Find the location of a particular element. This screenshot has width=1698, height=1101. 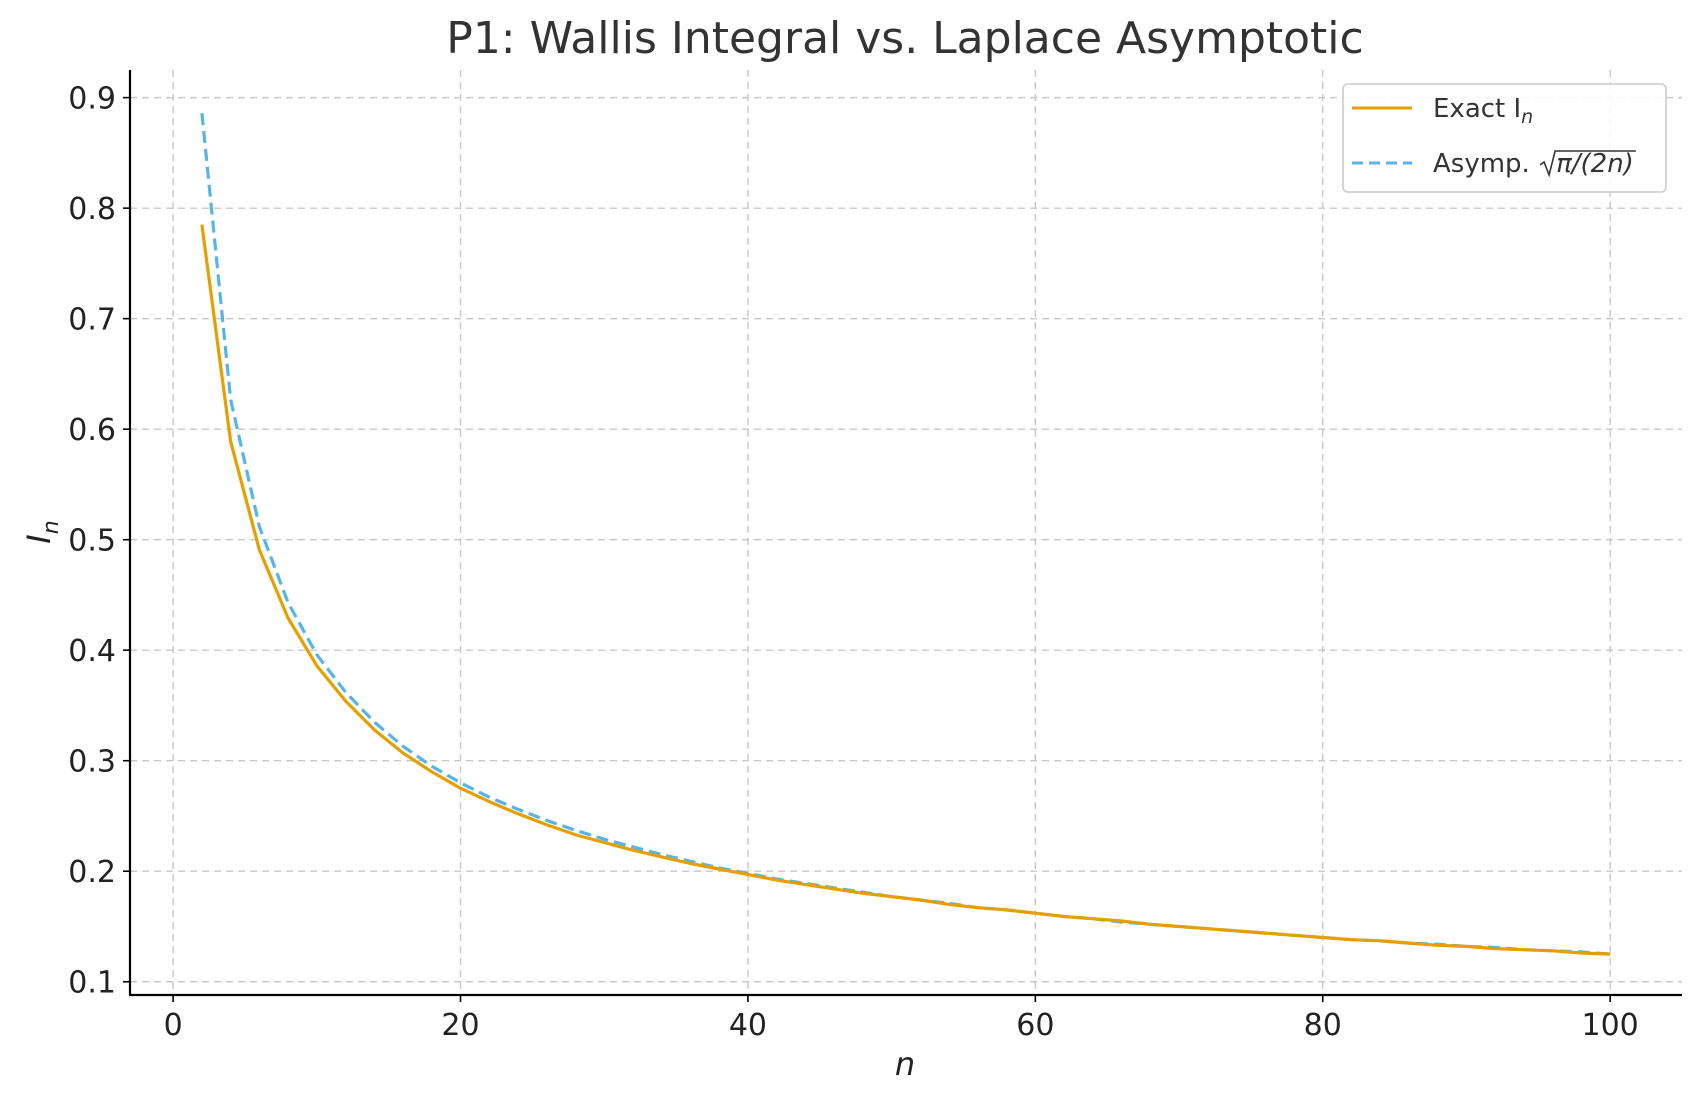

y-tick-label: 0.1 is located at coordinates (92, 983).